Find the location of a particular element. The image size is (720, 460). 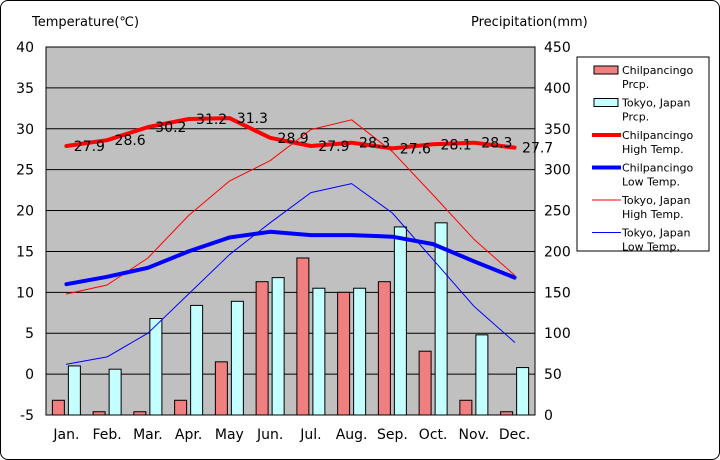

right-tick-label: 300 is located at coordinates (557, 171).